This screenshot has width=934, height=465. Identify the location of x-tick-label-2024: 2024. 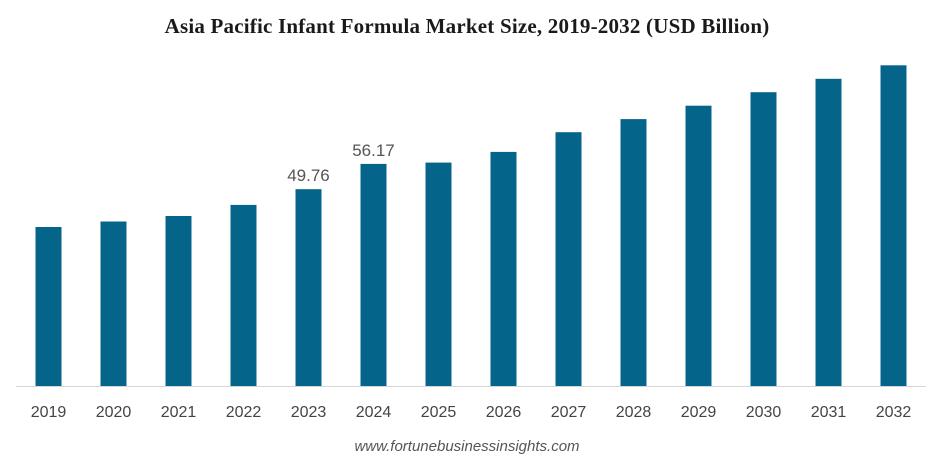
(374, 412).